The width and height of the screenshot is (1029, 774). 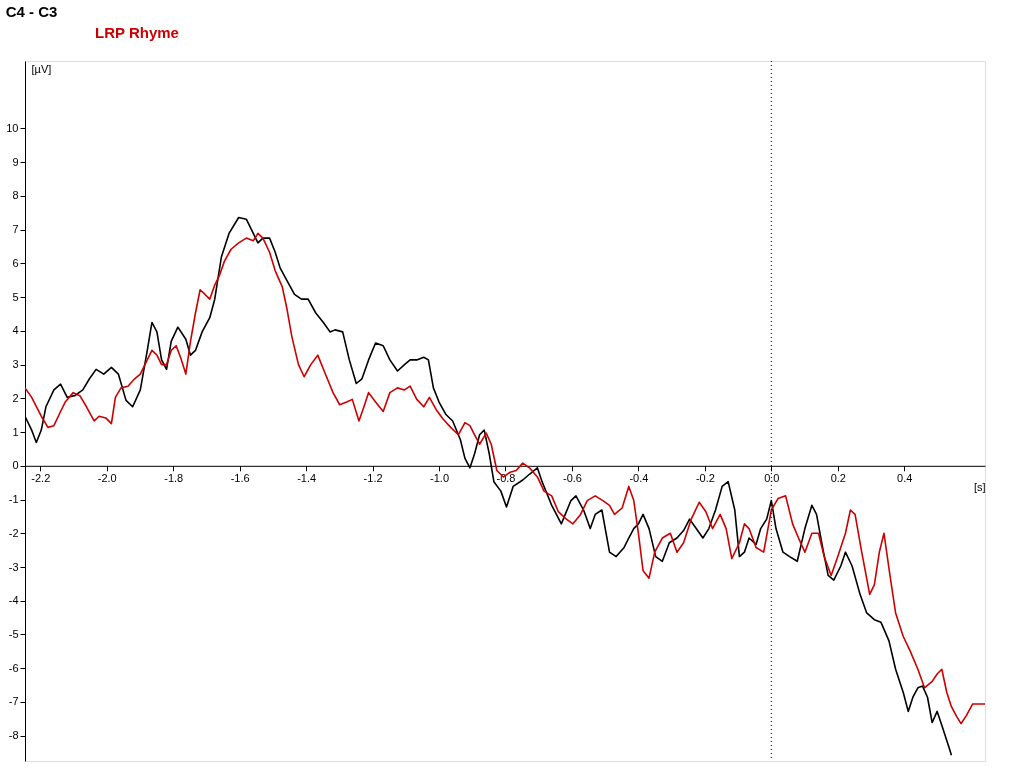 What do you see at coordinates (13, 667) in the screenshot?
I see `y-tick-label: -6` at bounding box center [13, 667].